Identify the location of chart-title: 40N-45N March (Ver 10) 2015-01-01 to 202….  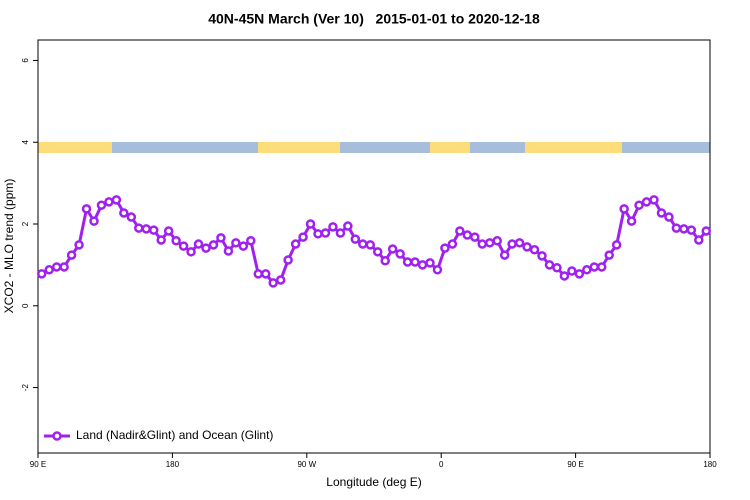
(374, 19).